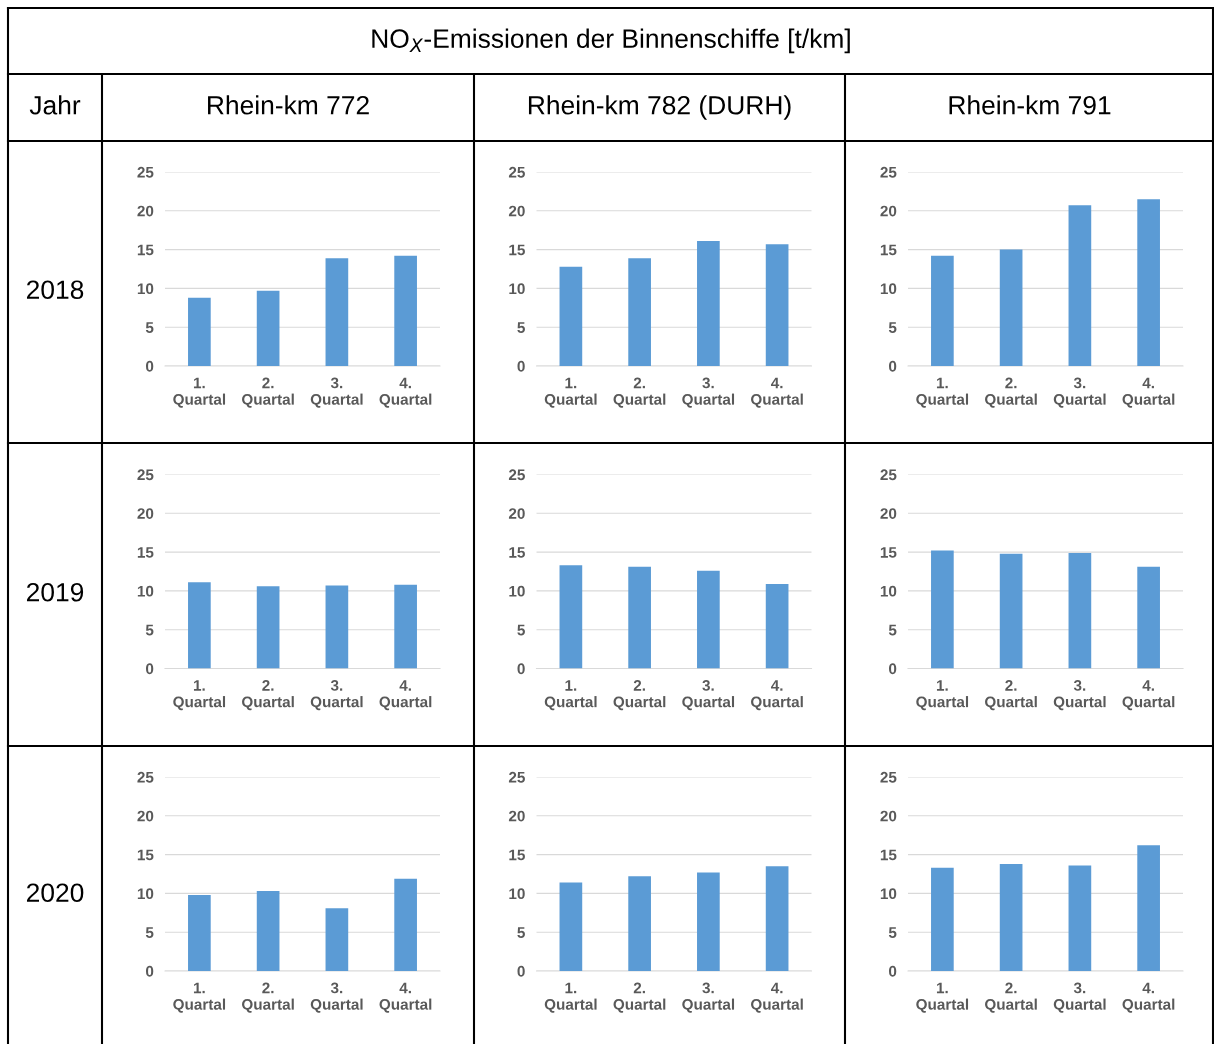 This screenshot has height=1044, width=1214. I want to click on text: Rhein-km 782 (DURH), so click(659, 107).